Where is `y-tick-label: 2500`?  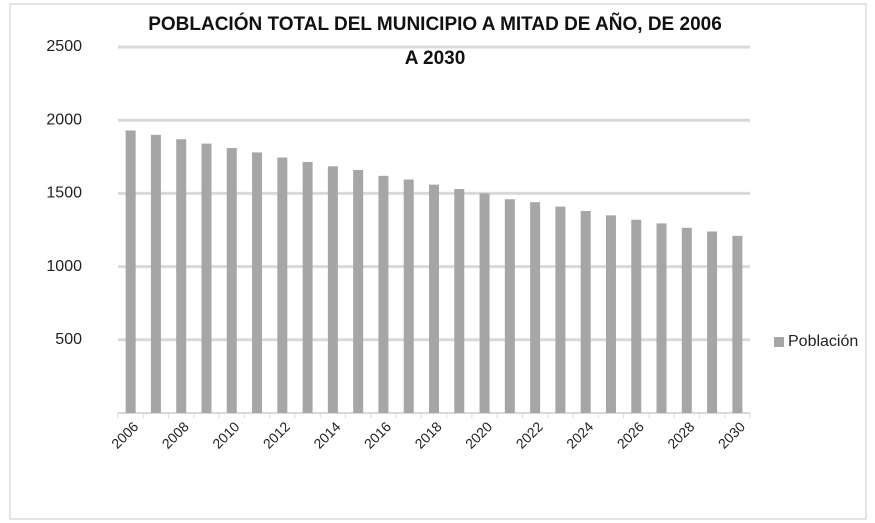
y-tick-label: 2500 is located at coordinates (64, 46).